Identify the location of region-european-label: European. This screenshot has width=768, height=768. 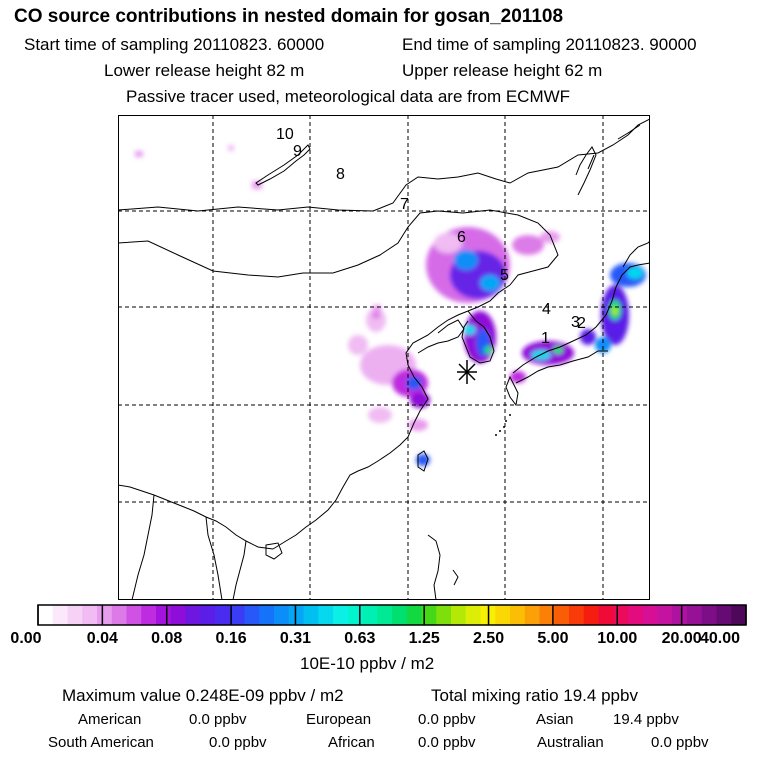
(339, 719).